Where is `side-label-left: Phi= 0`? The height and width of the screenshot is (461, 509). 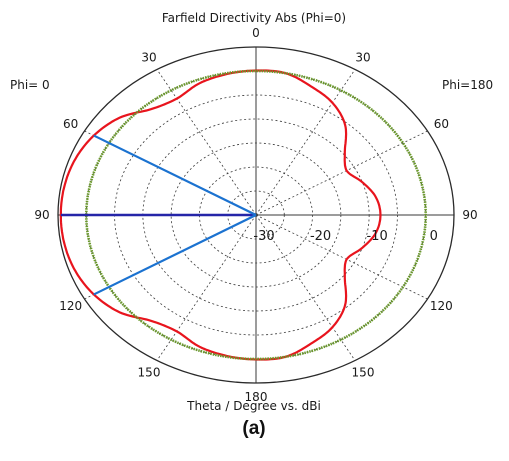
side-label-left: Phi= 0 is located at coordinates (30, 85).